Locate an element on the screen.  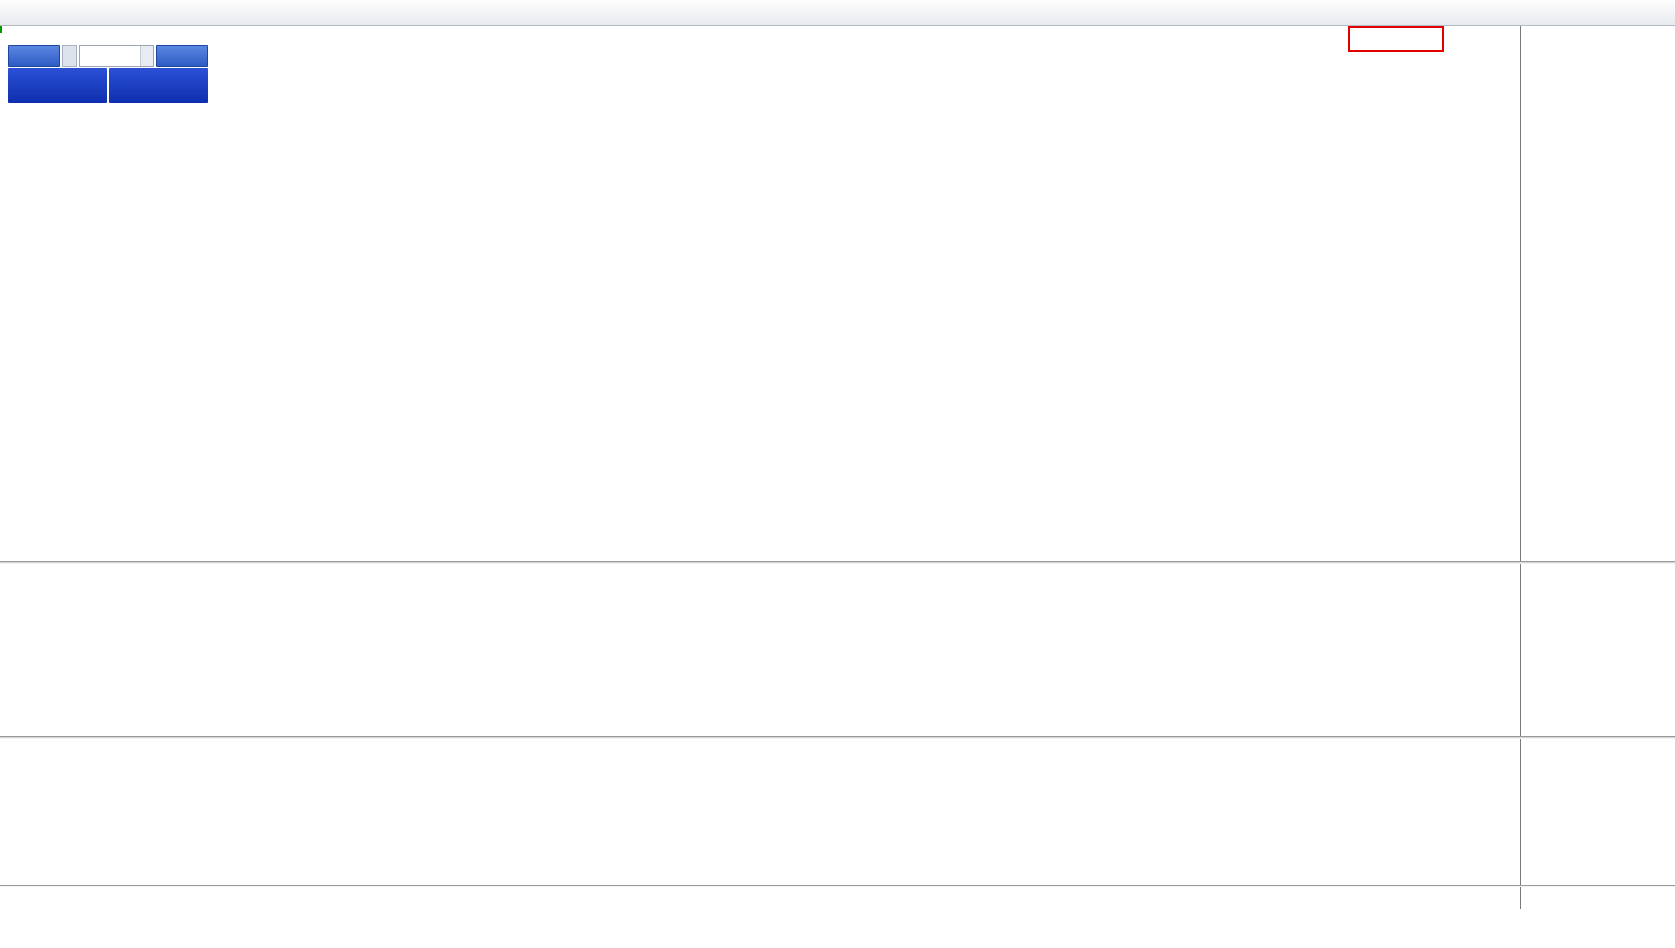
toolbar is located at coordinates (837, 13).